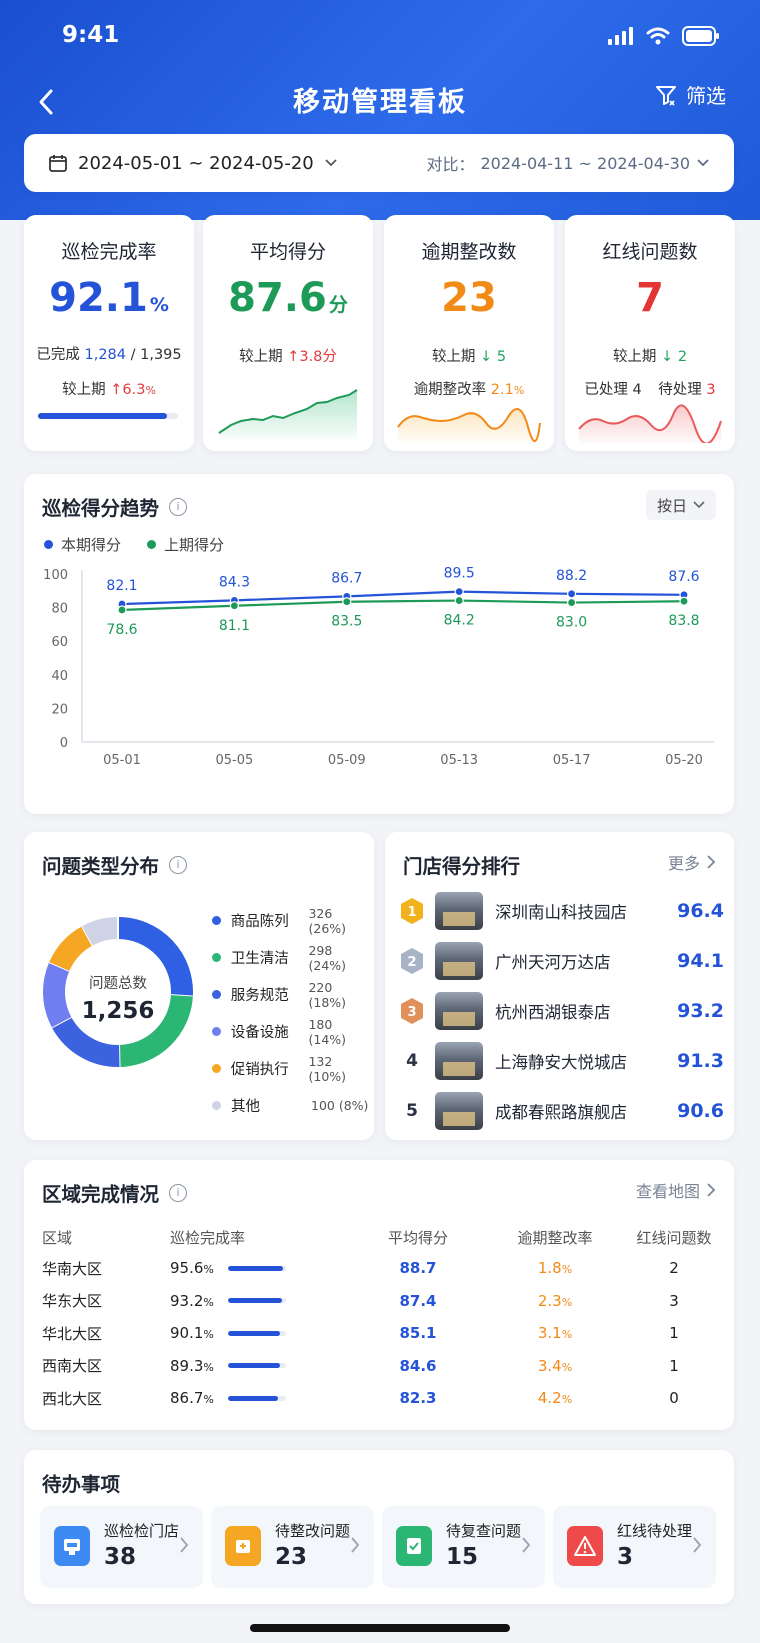  Describe the element at coordinates (553, 1012) in the screenshot. I see `store-name: 杭州西湖银泰店` at that location.